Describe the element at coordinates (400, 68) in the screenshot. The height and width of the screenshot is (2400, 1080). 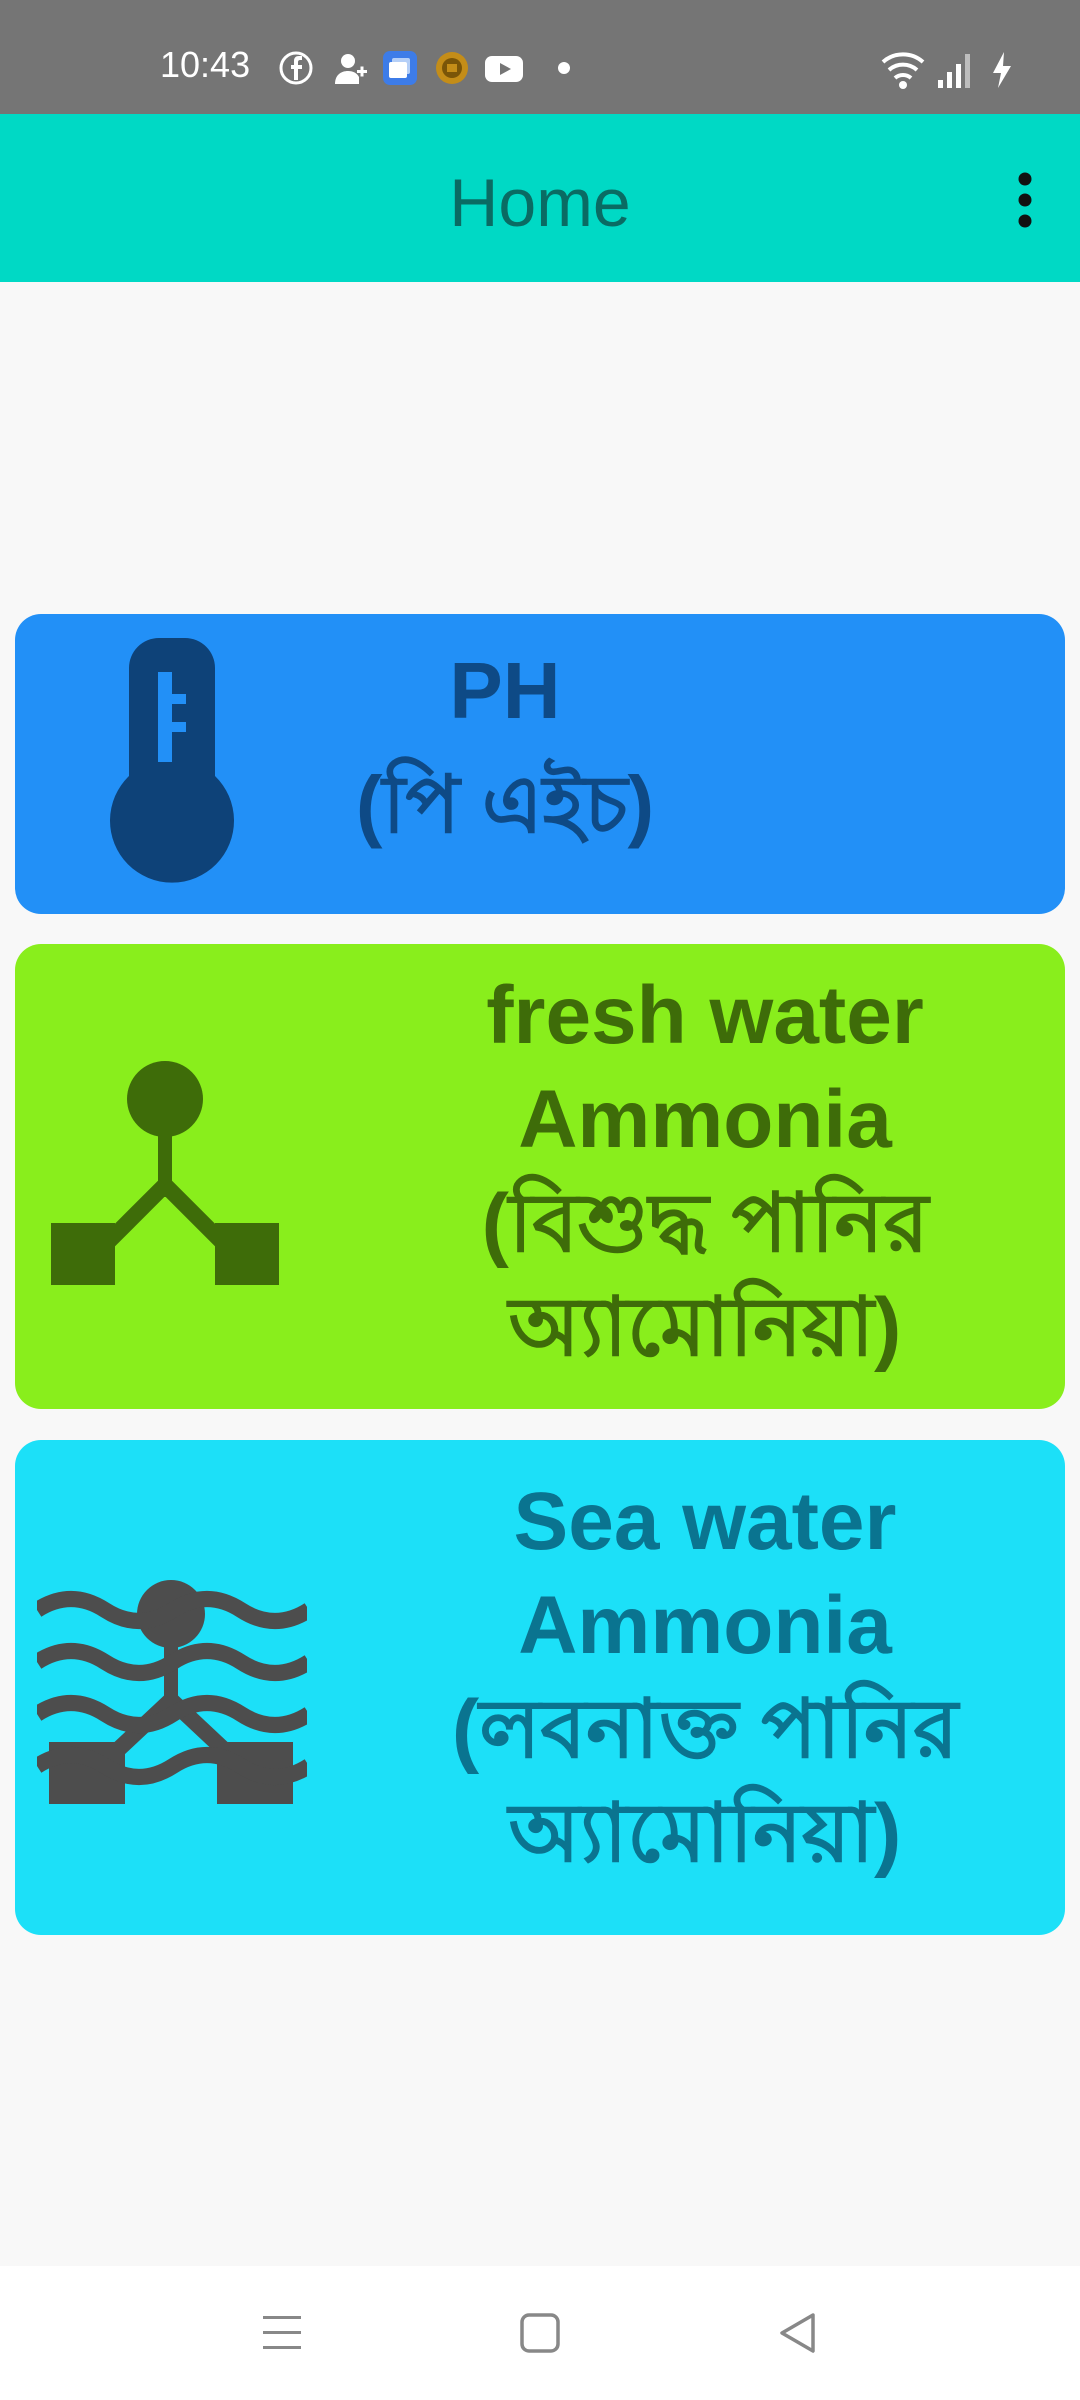
I see `app-icon` at that location.